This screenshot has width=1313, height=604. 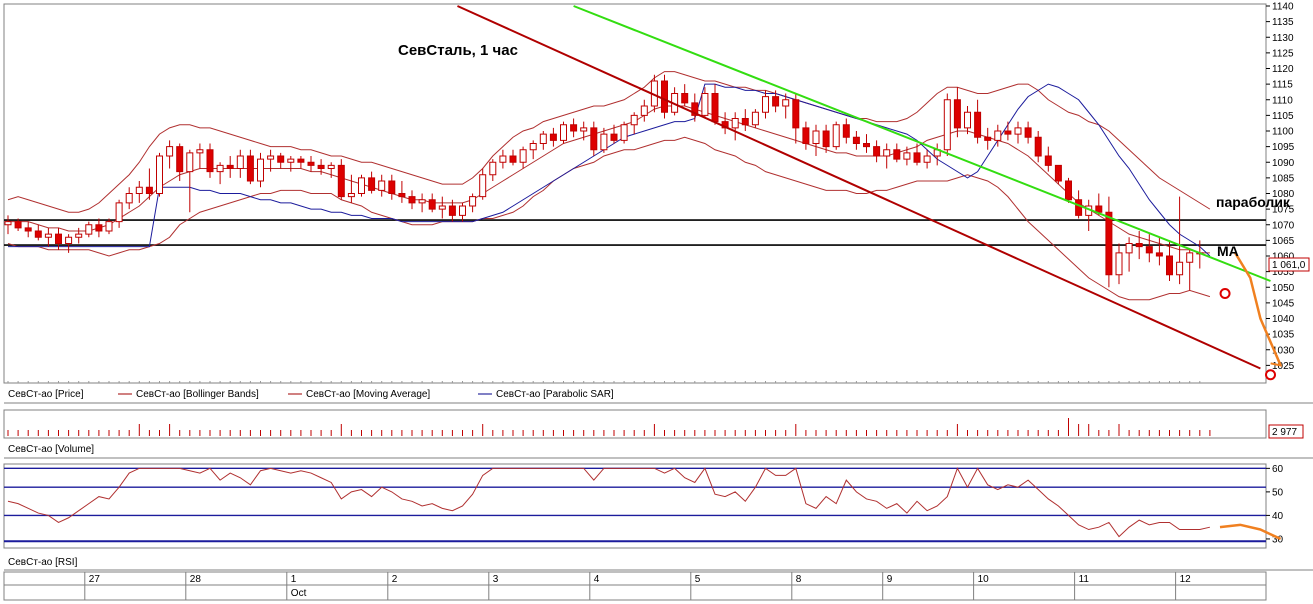 What do you see at coordinates (609, 502) in the screenshot?
I see `rsi-line` at bounding box center [609, 502].